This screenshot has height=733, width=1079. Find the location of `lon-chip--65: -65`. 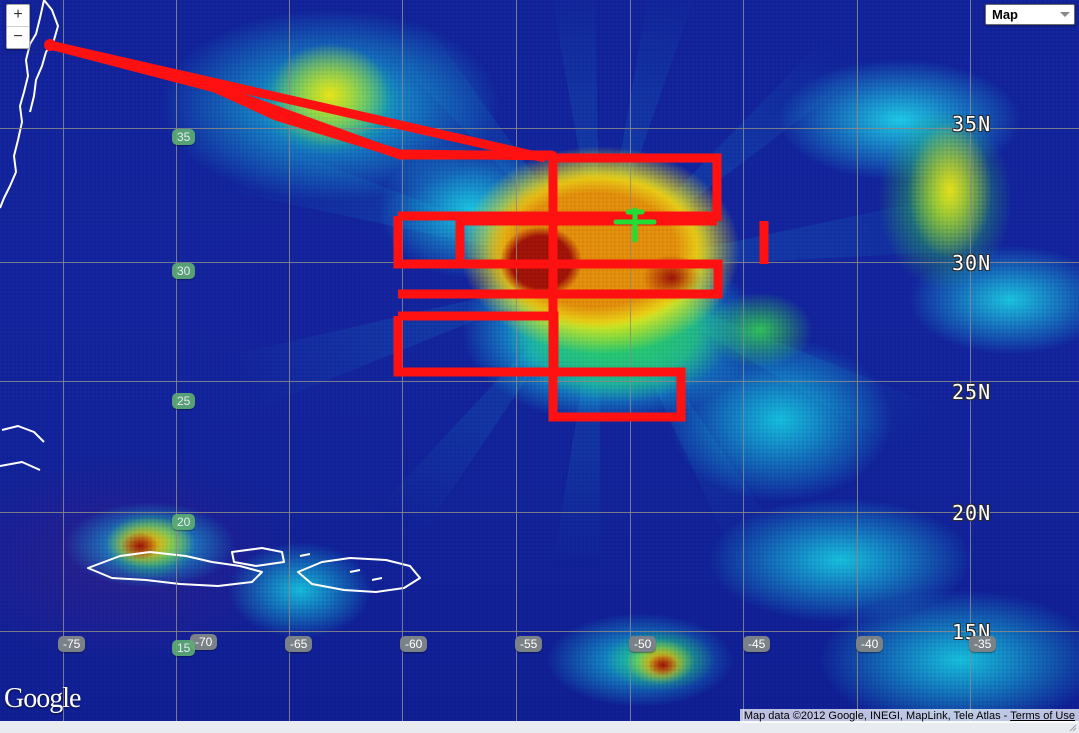

lon-chip--65: -65 is located at coordinates (299, 644).